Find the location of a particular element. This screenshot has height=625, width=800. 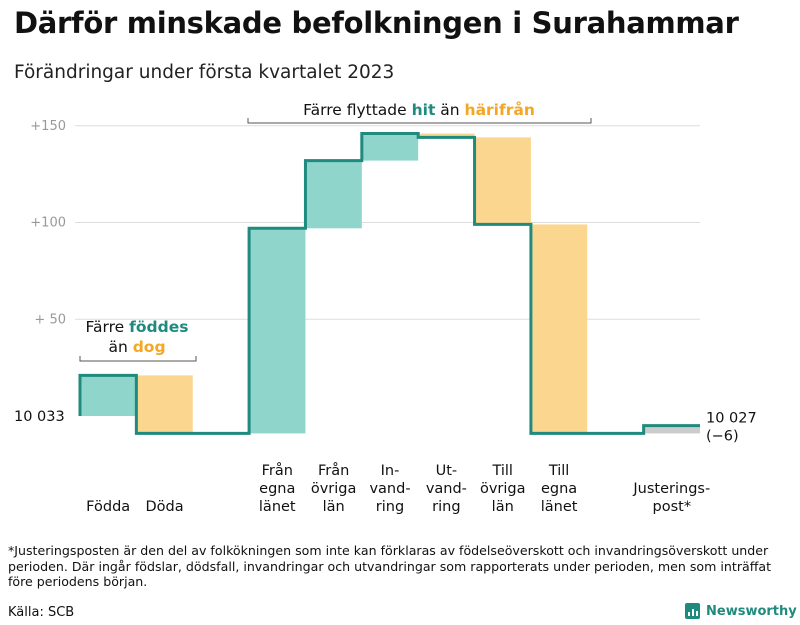

chart-subtitle: Förändringar under första kvartalet 2023 is located at coordinates (204, 72).